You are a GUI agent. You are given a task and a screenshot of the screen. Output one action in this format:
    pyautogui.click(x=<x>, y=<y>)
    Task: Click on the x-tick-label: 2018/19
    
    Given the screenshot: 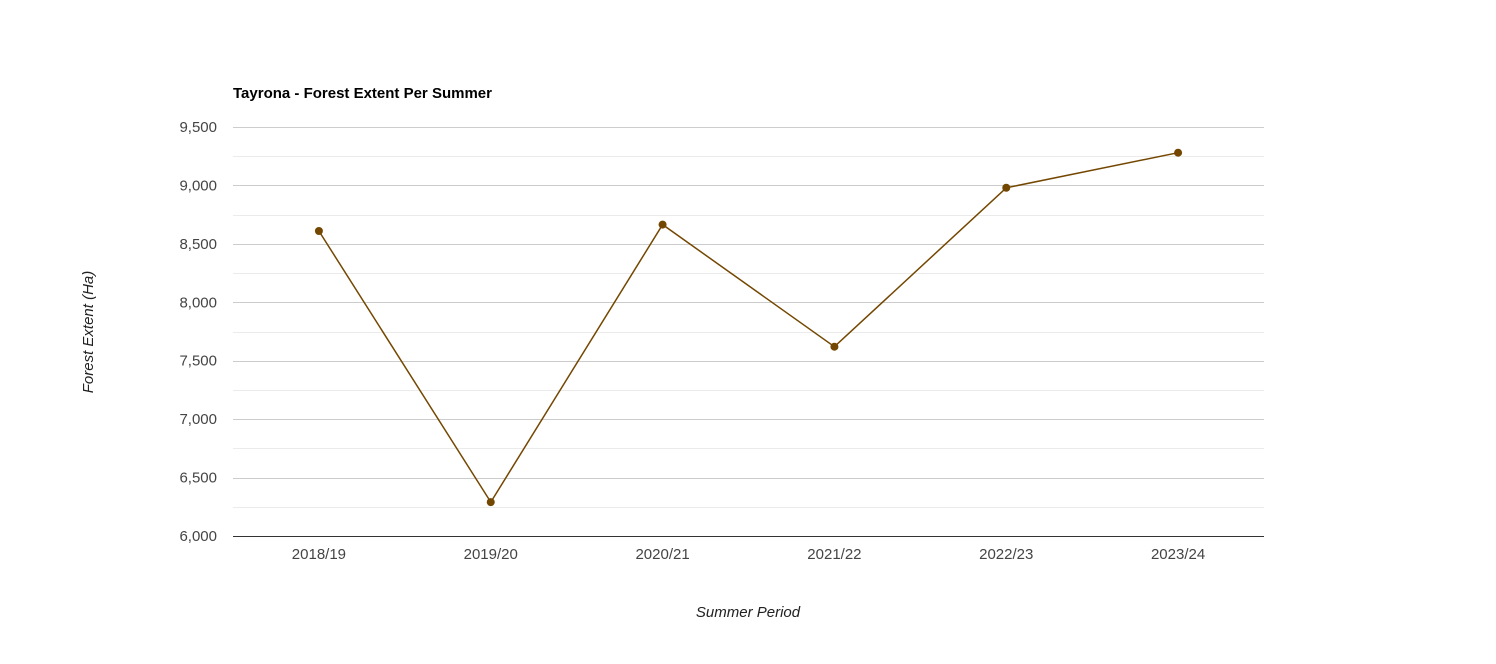 What is the action you would take?
    pyautogui.click(x=319, y=554)
    